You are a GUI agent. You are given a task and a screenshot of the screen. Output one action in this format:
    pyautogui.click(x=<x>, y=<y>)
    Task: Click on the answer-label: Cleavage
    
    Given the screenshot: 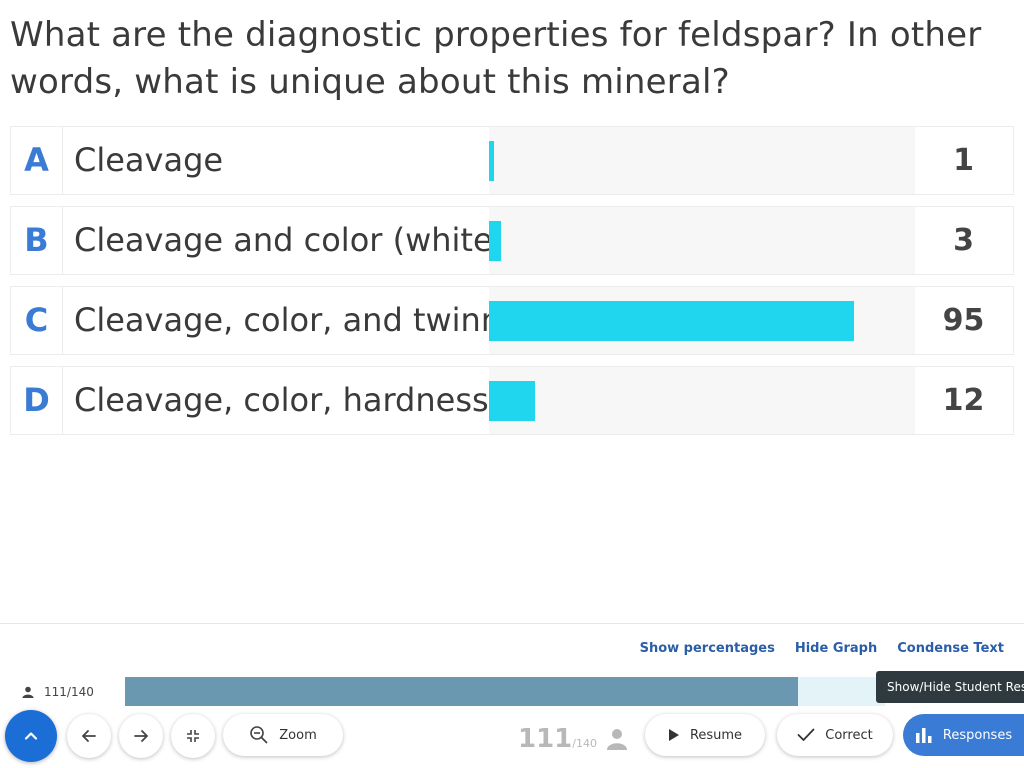 What is the action you would take?
    pyautogui.click(x=149, y=160)
    